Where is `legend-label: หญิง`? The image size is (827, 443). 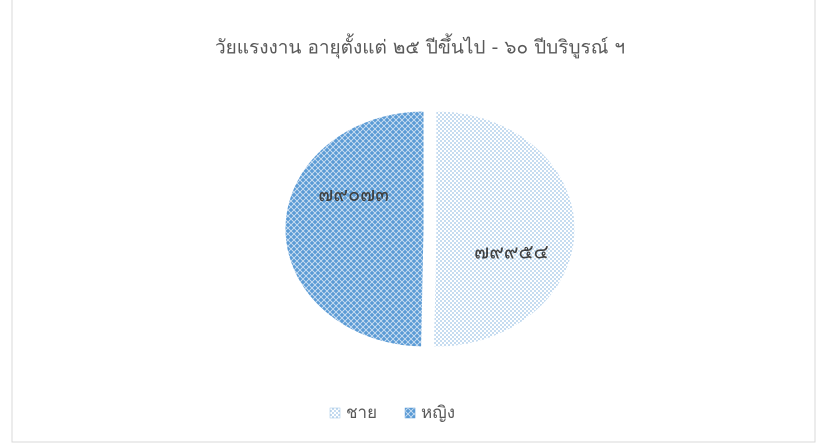 legend-label: หญิง is located at coordinates (438, 413).